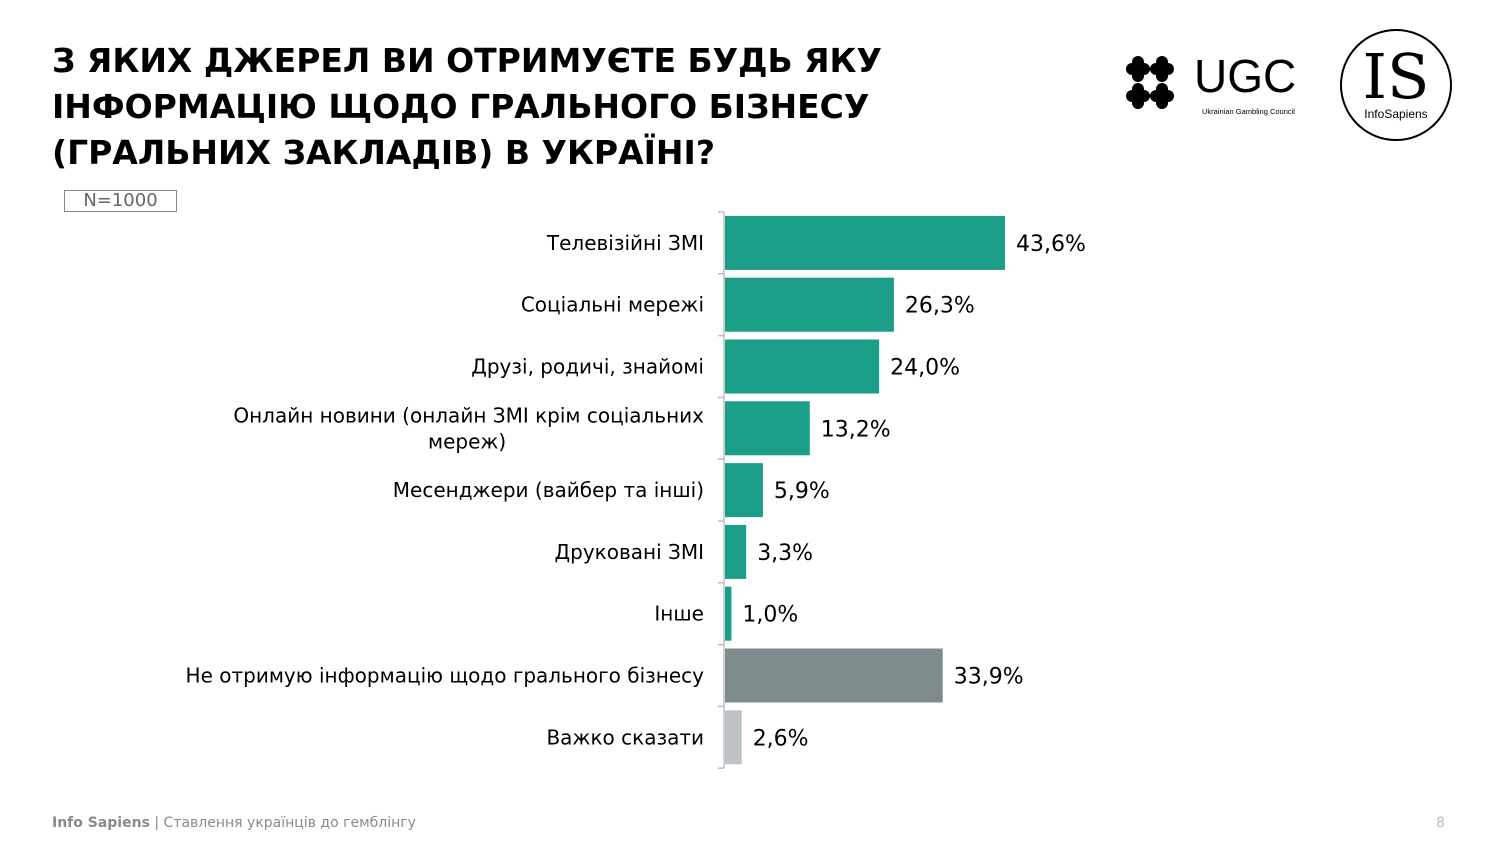 The image size is (1500, 844). I want to click on category-label: мереж), so click(467, 441).